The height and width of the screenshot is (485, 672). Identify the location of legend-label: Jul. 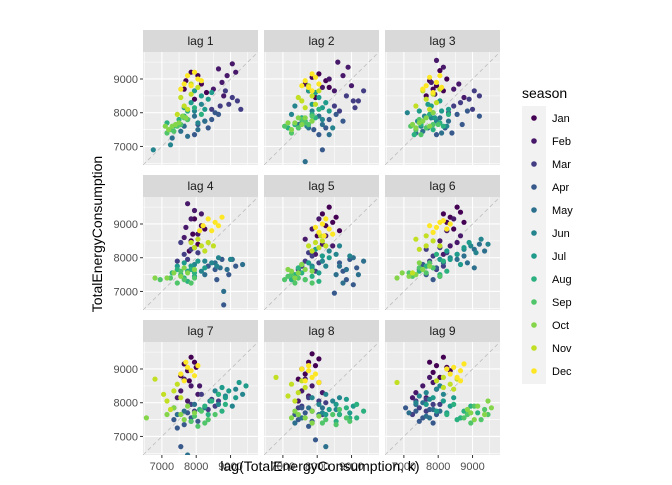
(559, 257).